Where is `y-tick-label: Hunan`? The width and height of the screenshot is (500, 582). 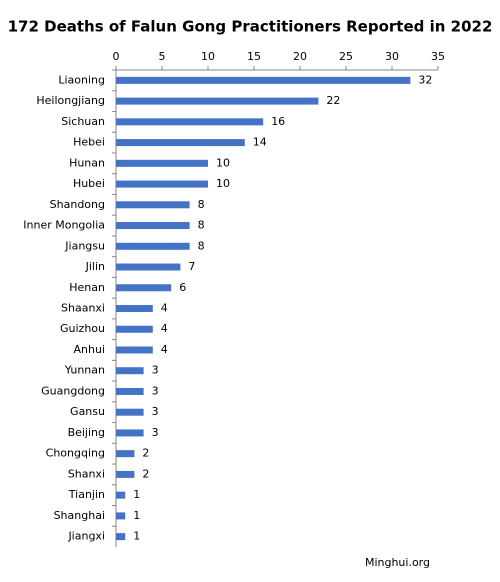
y-tick-label: Hunan is located at coordinates (87, 162).